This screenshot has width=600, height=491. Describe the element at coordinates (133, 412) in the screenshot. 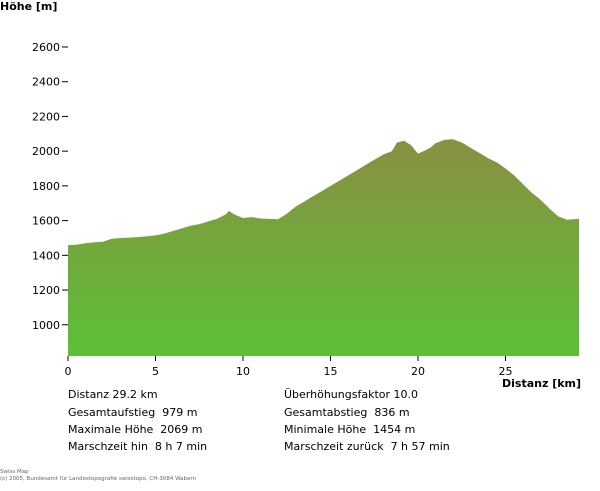

I see `stat-total-ascent: Gesamtaufstieg 979 m` at that location.